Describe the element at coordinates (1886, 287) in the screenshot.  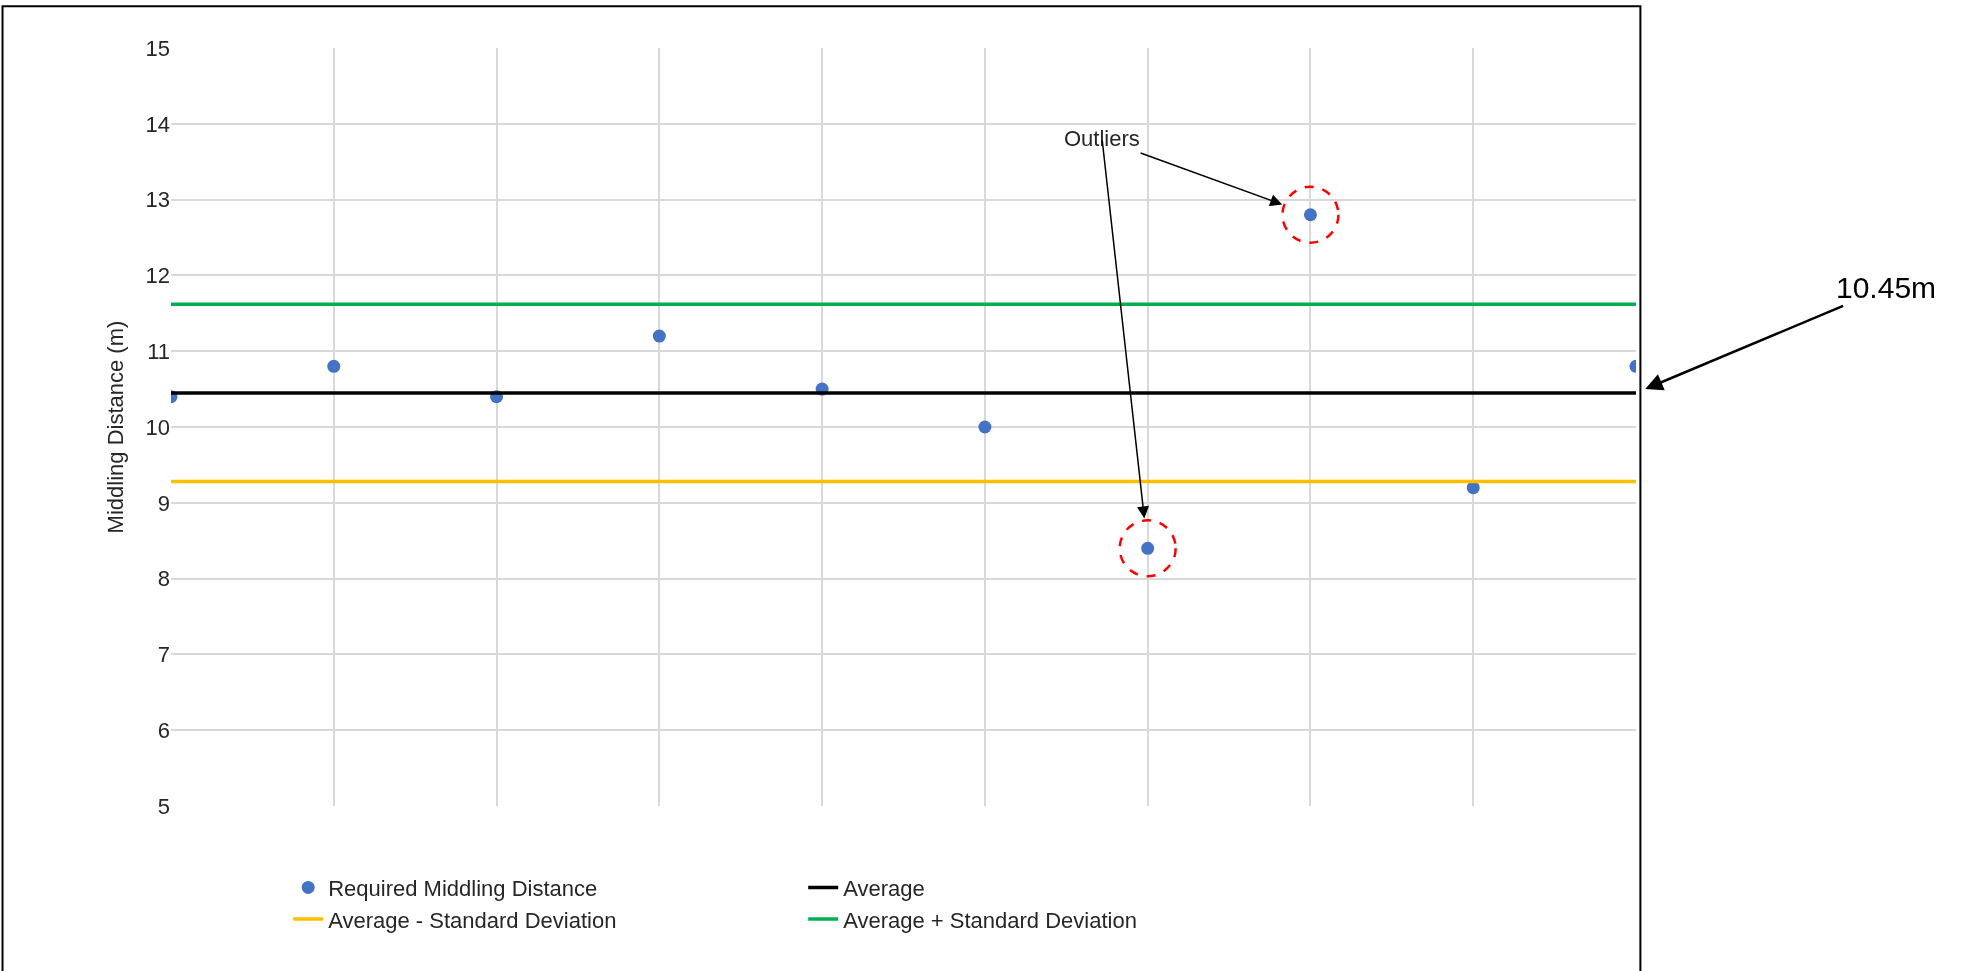
I see `text: 10.45m` at that location.